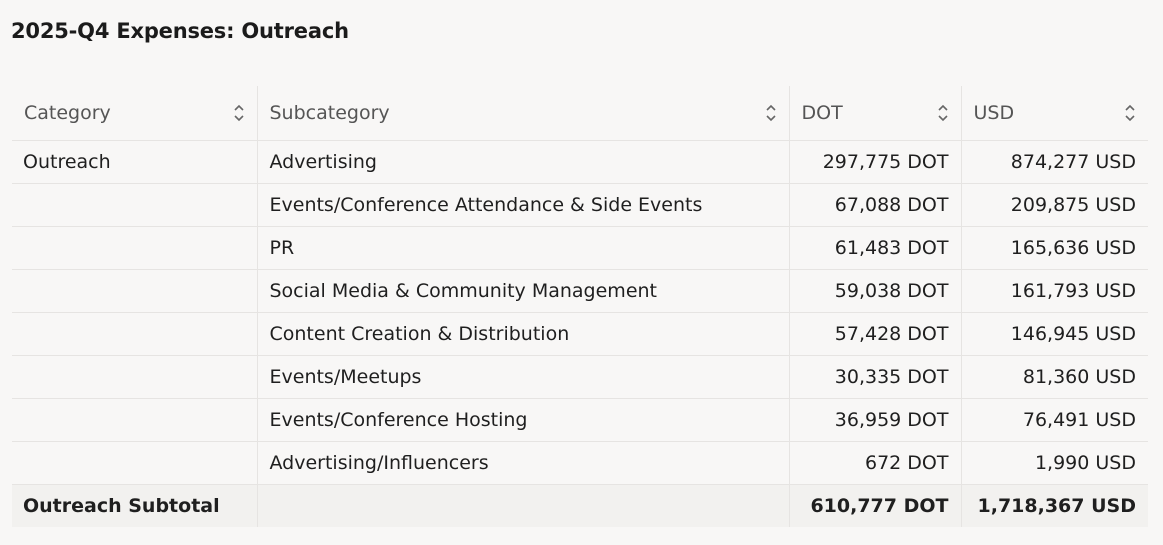  What do you see at coordinates (523, 505) in the screenshot?
I see `subtotal-subcategory` at bounding box center [523, 505].